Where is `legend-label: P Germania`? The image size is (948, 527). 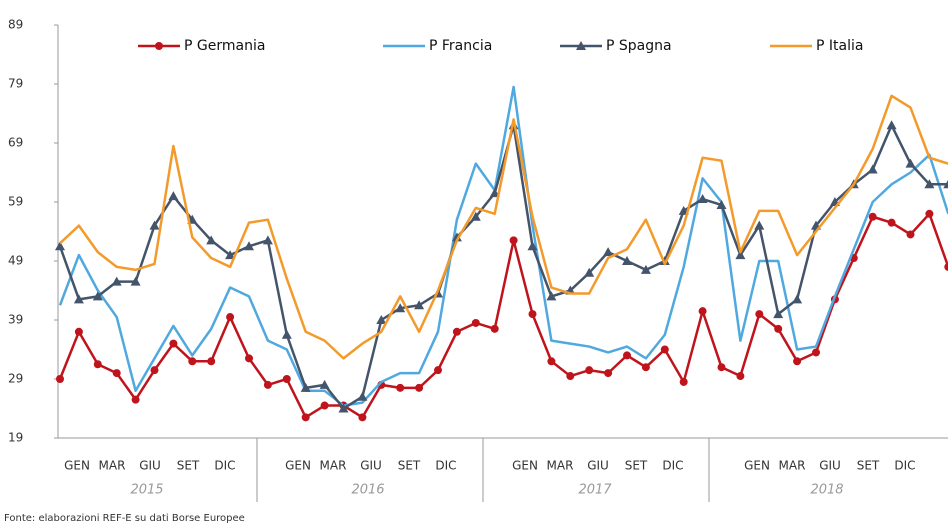
legend-label: P Germania is located at coordinates (224, 46).